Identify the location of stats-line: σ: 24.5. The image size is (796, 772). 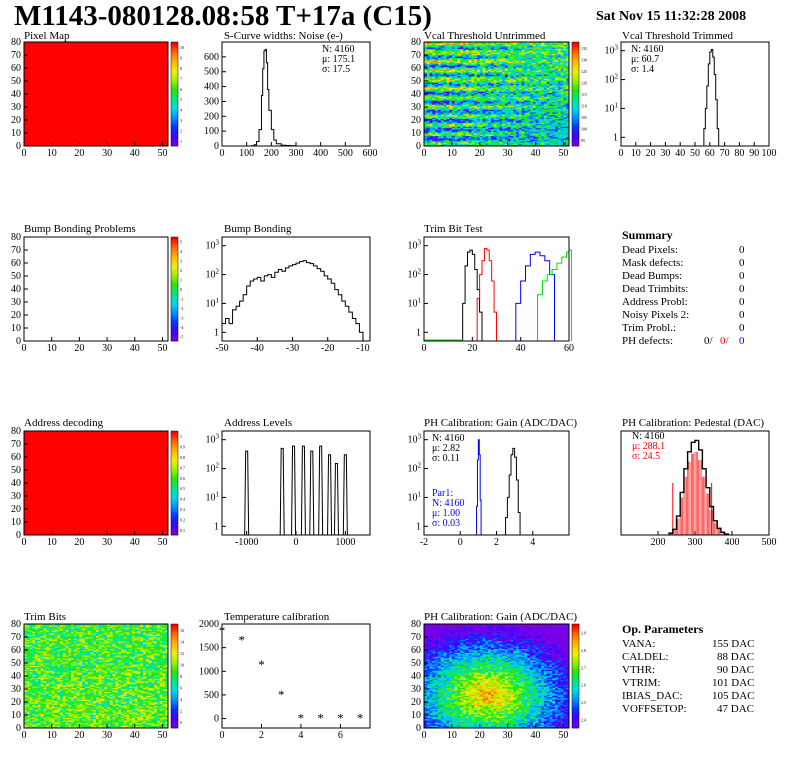
(646, 456).